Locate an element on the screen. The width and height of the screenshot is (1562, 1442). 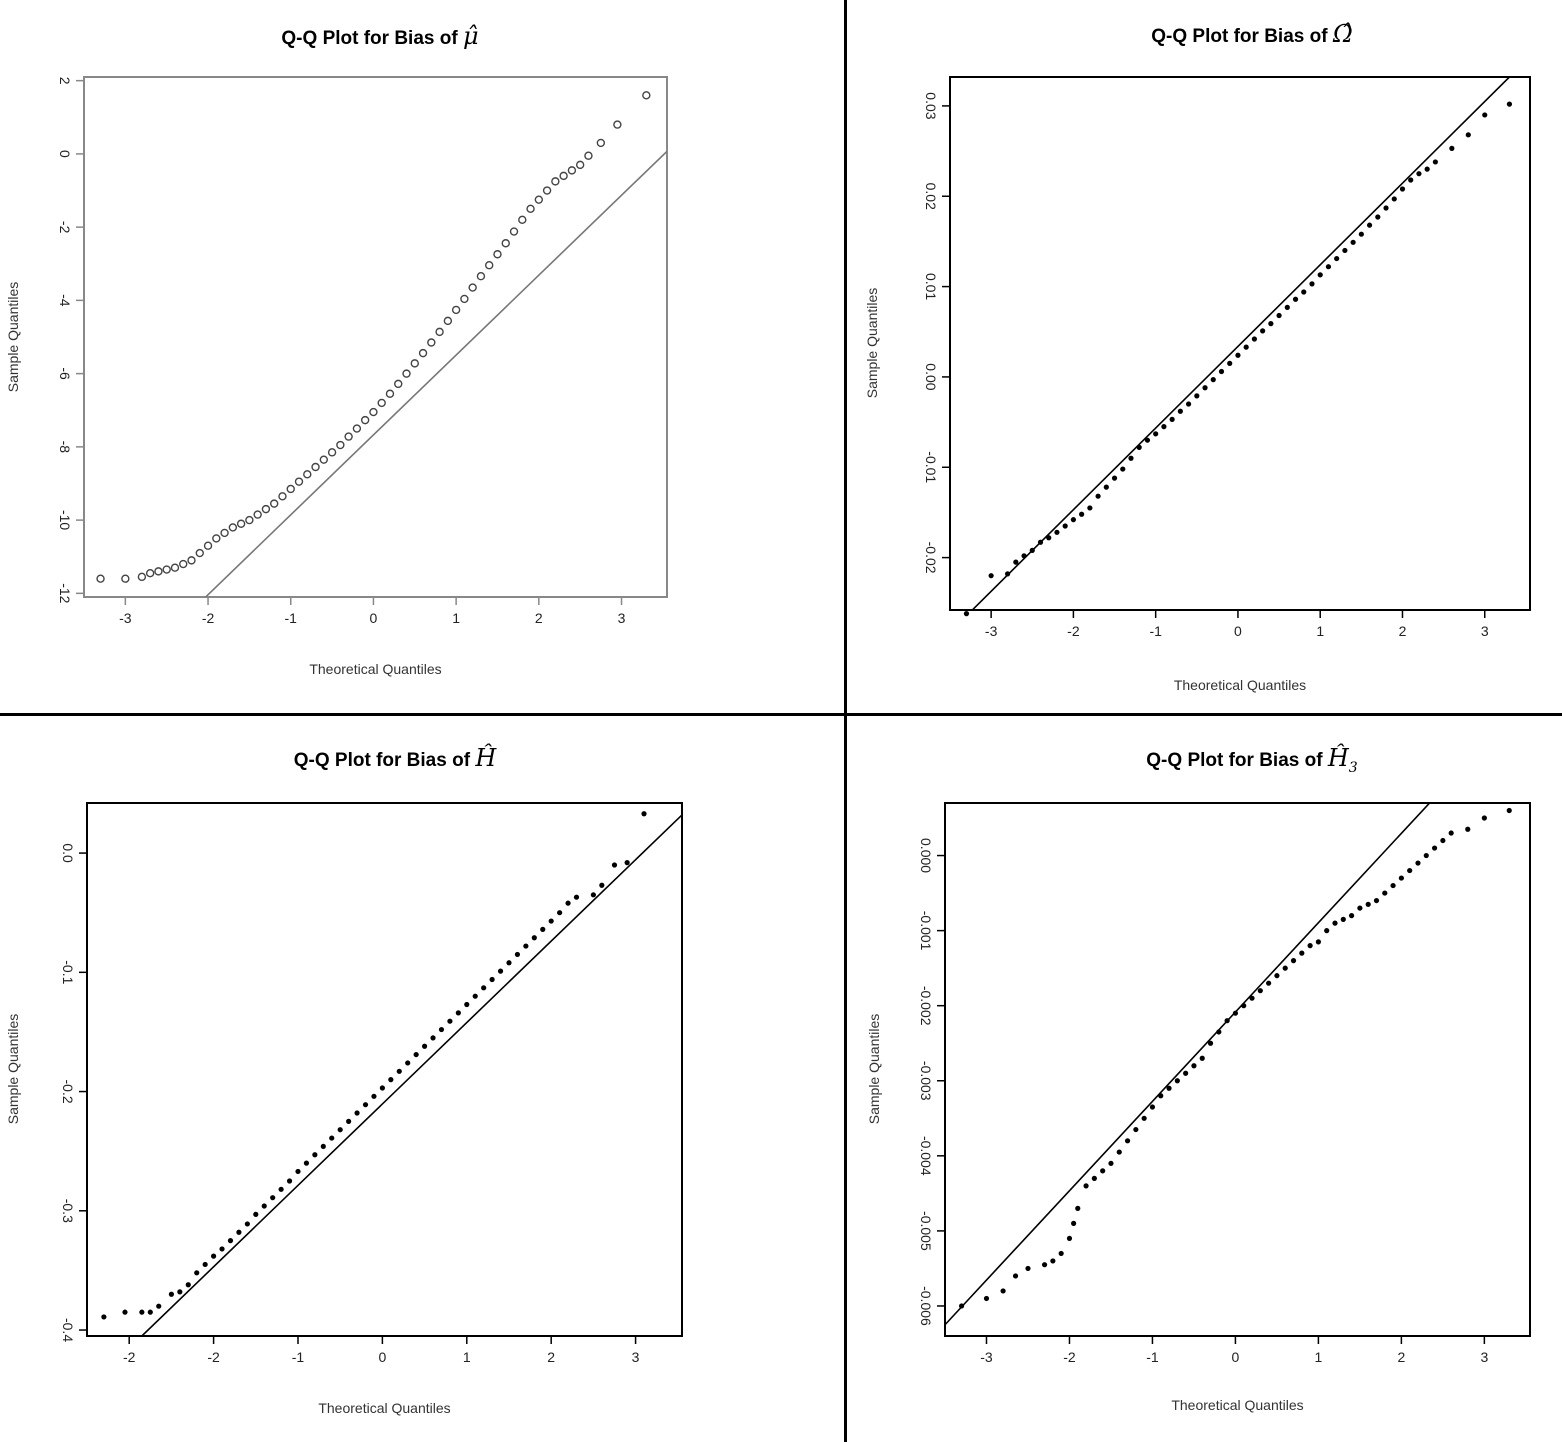
x-tick-label: -2 is located at coordinates (213, 1357).